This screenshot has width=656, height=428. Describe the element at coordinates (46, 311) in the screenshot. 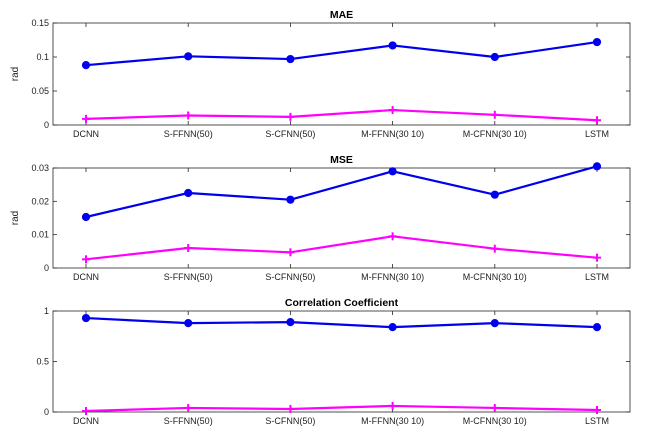

I see `y-tick-label: 1` at that location.